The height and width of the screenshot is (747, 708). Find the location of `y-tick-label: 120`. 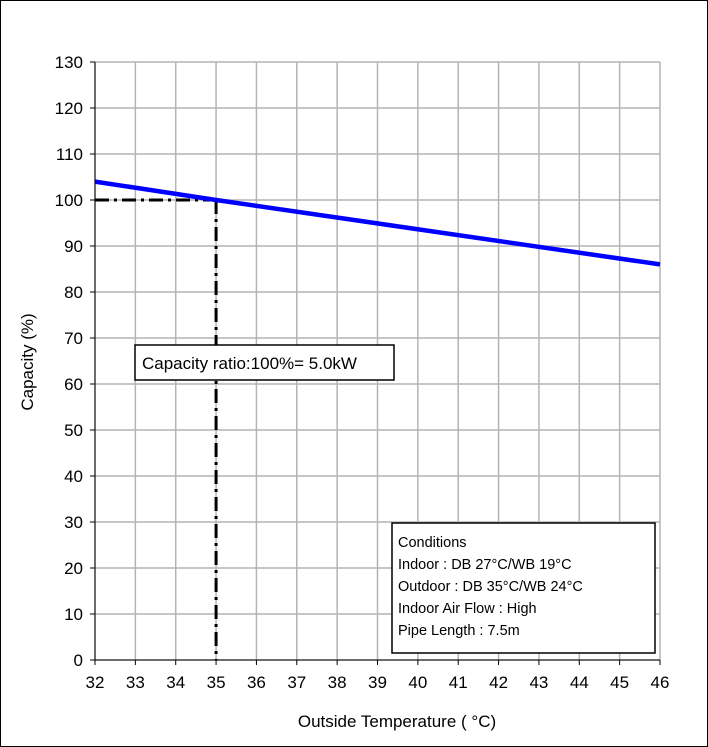

y-tick-label: 120 is located at coordinates (69, 108).